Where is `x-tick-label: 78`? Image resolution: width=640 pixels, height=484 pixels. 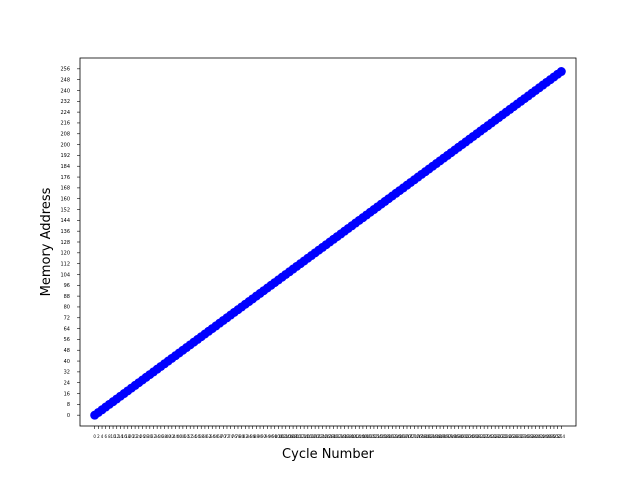 x-tick-label: 78 is located at coordinates (238, 436).